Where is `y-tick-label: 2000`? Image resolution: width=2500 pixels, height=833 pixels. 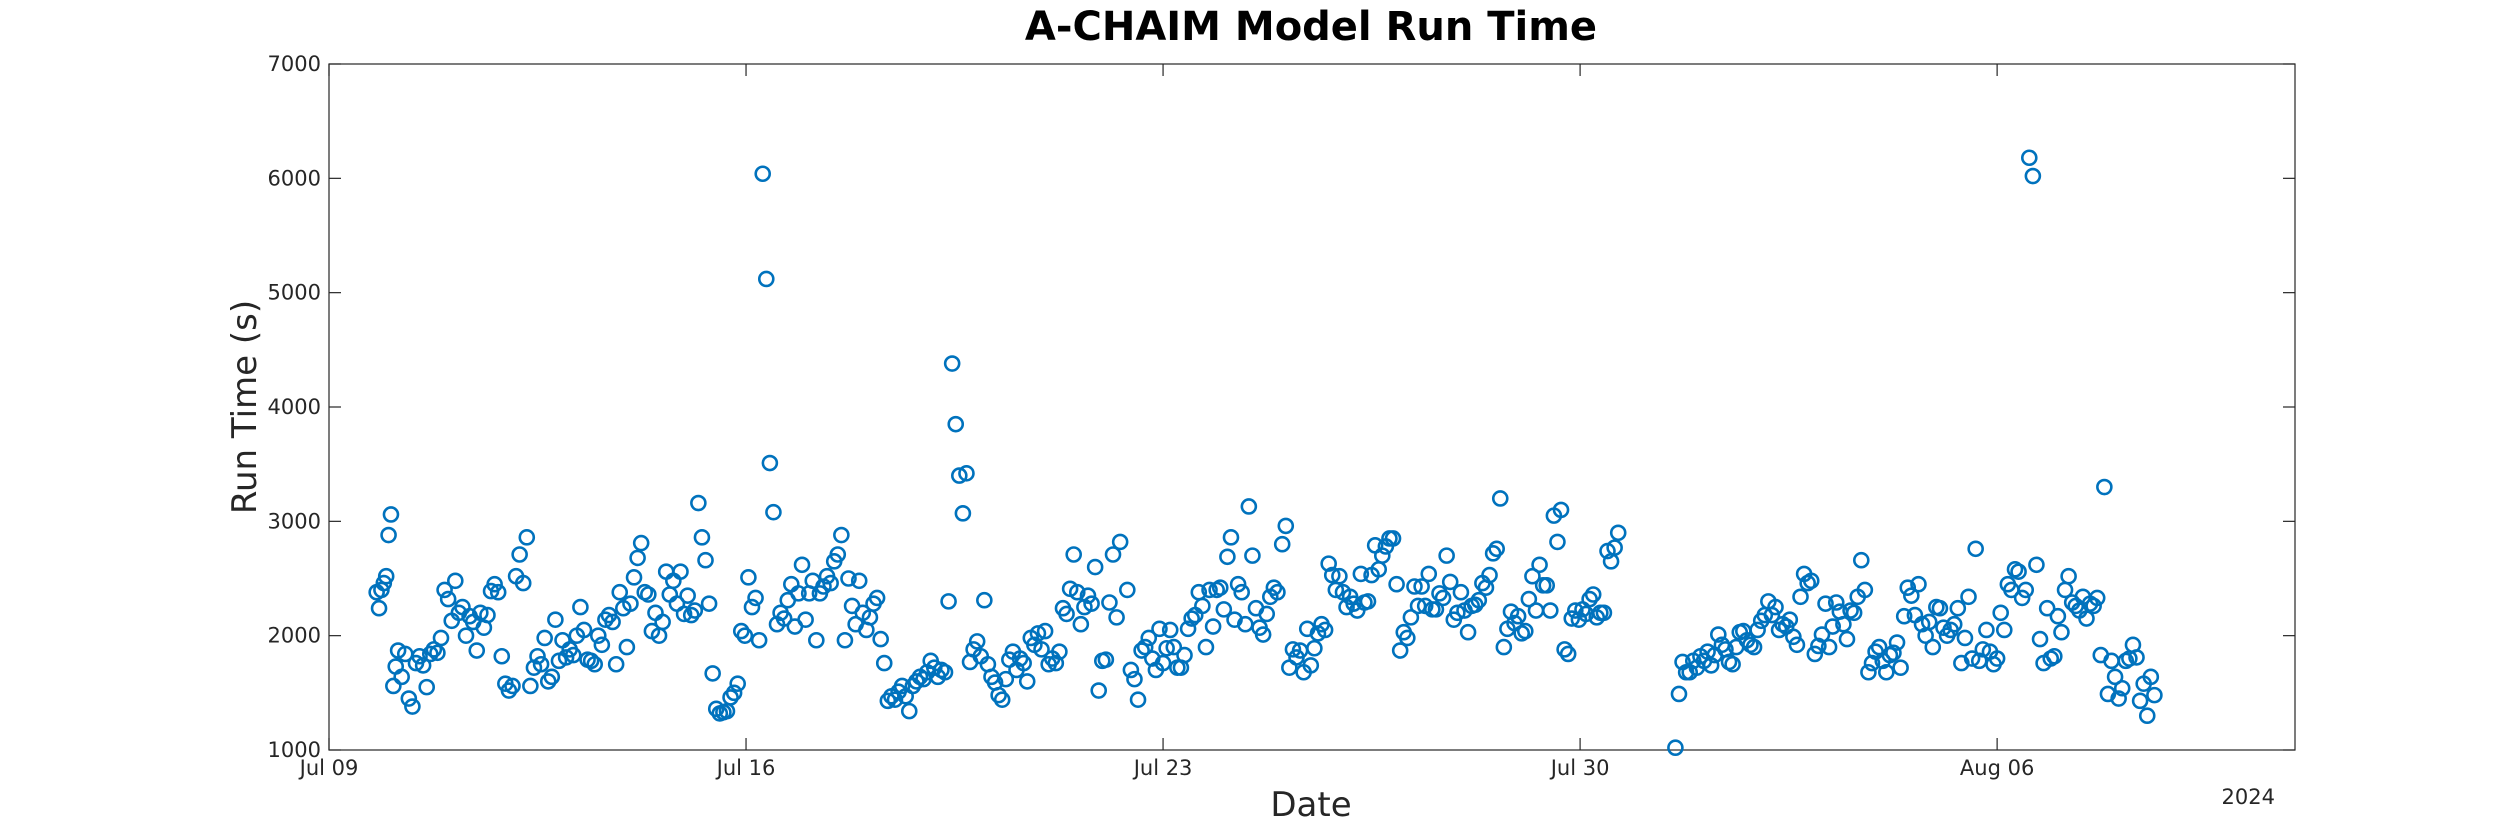 y-tick-label: 2000 is located at coordinates (294, 636).